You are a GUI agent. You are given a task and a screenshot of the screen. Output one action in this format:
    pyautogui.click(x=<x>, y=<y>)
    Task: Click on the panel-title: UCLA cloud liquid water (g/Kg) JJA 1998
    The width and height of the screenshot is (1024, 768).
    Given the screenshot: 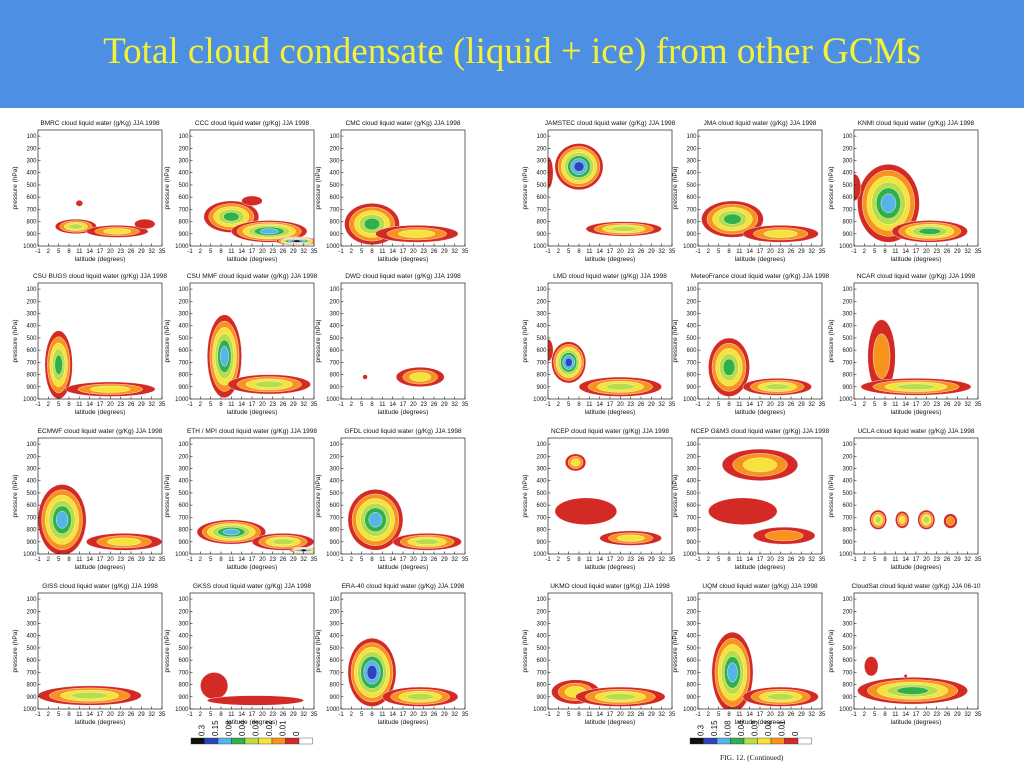 What is the action you would take?
    pyautogui.click(x=915, y=431)
    